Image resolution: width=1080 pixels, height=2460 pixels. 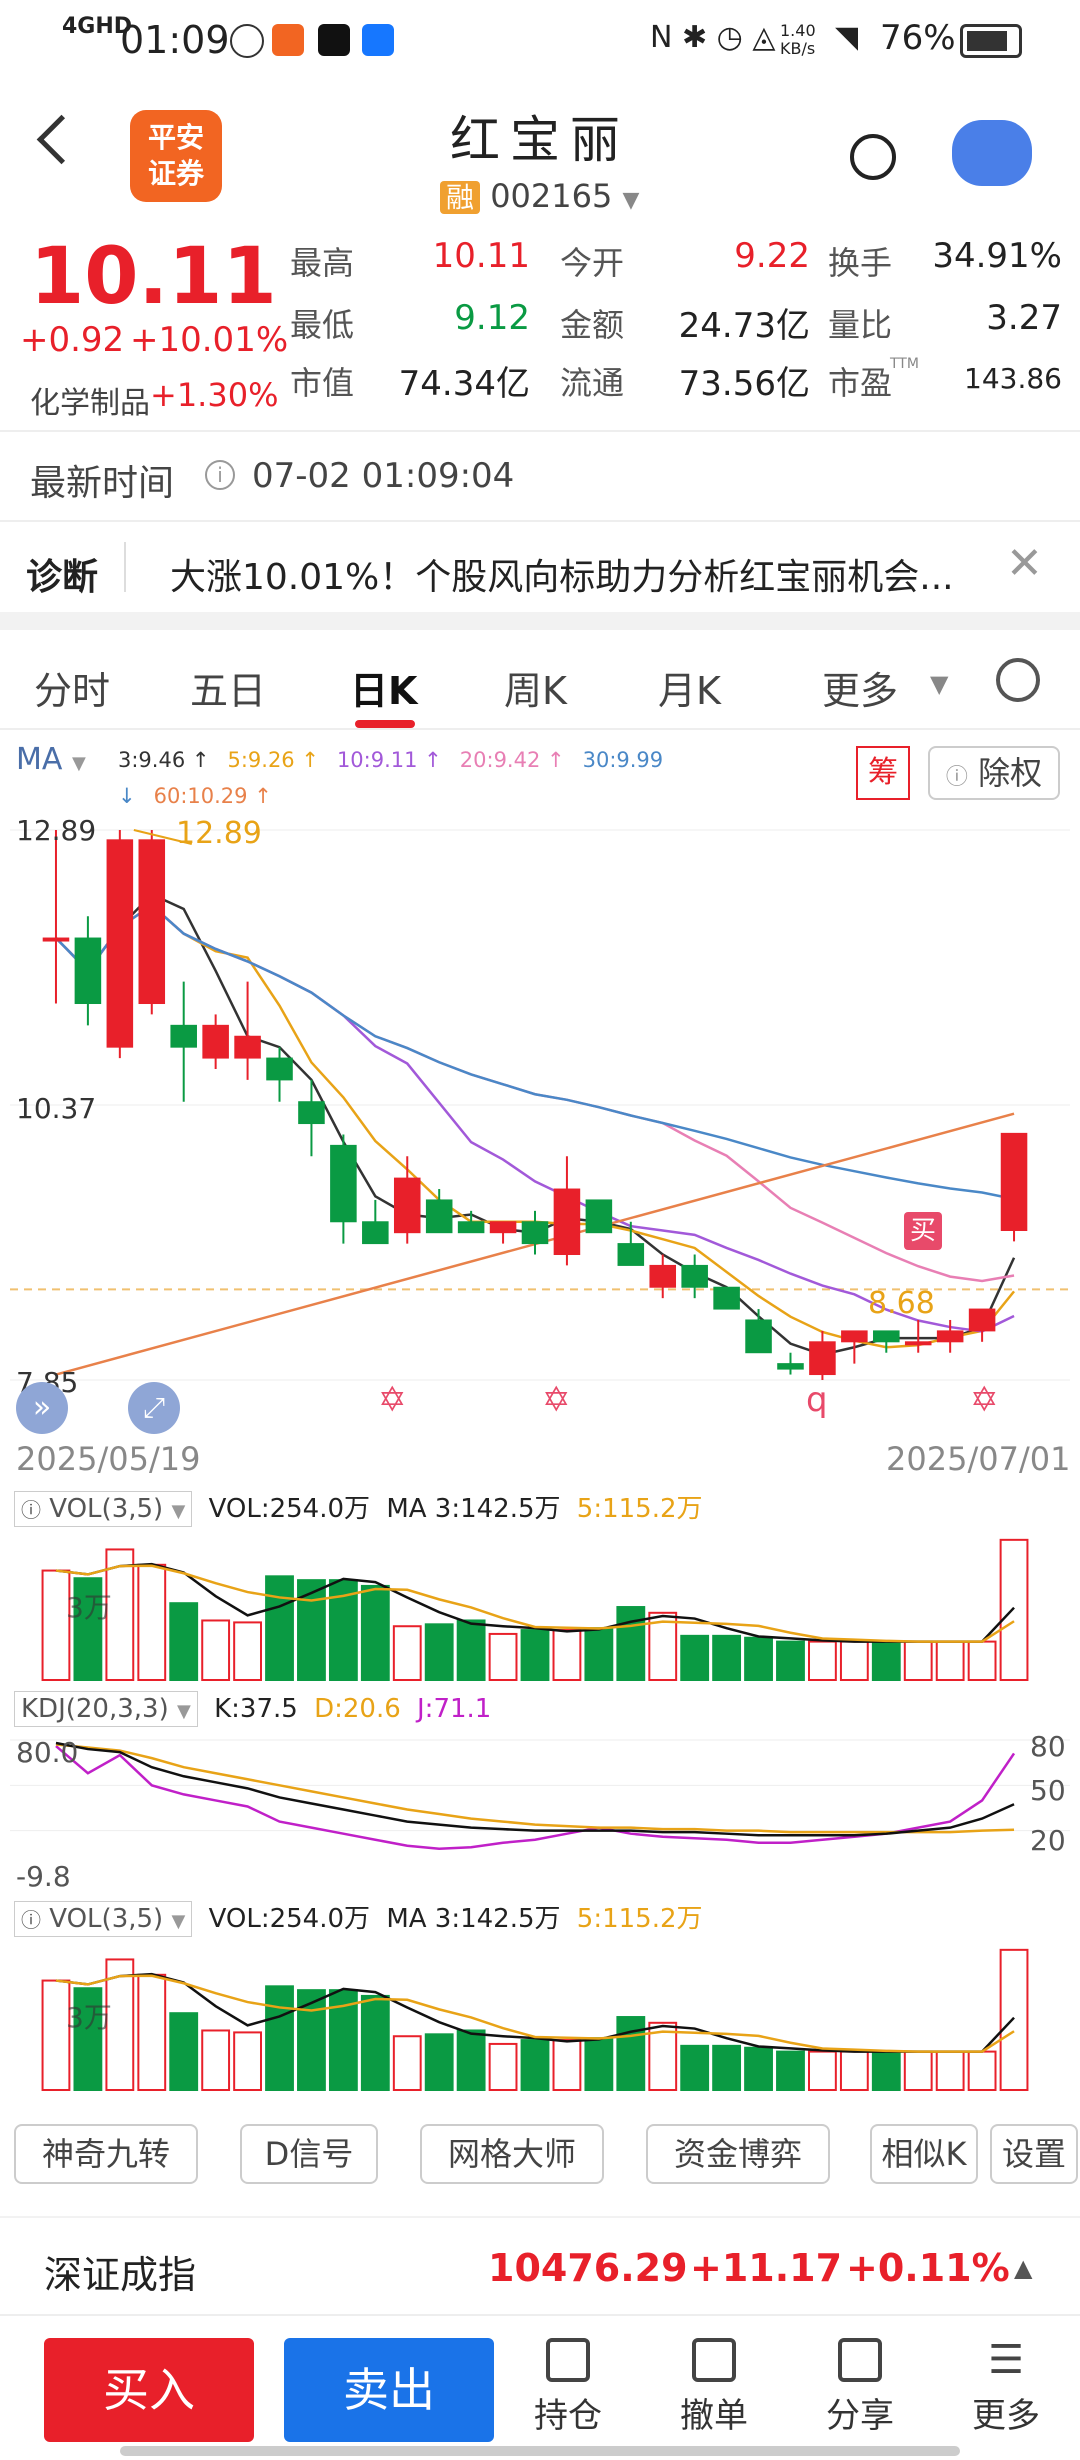 I want to click on ma-legend-item: 60:10.29 ↑, so click(x=212, y=796).